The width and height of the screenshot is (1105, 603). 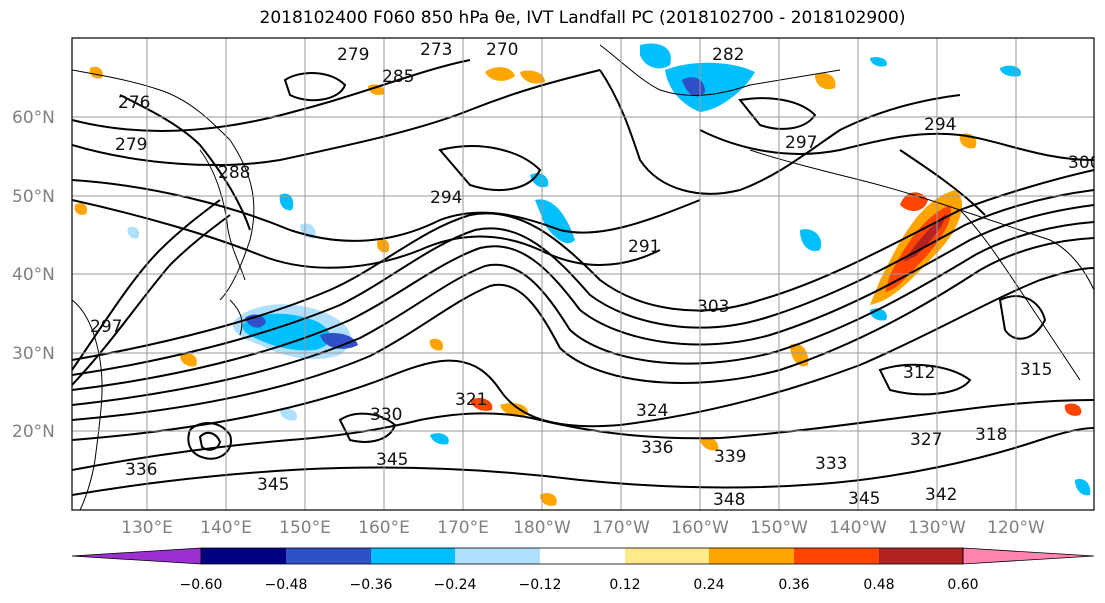 What do you see at coordinates (134, 103) in the screenshot?
I see `contour-label: 276` at bounding box center [134, 103].